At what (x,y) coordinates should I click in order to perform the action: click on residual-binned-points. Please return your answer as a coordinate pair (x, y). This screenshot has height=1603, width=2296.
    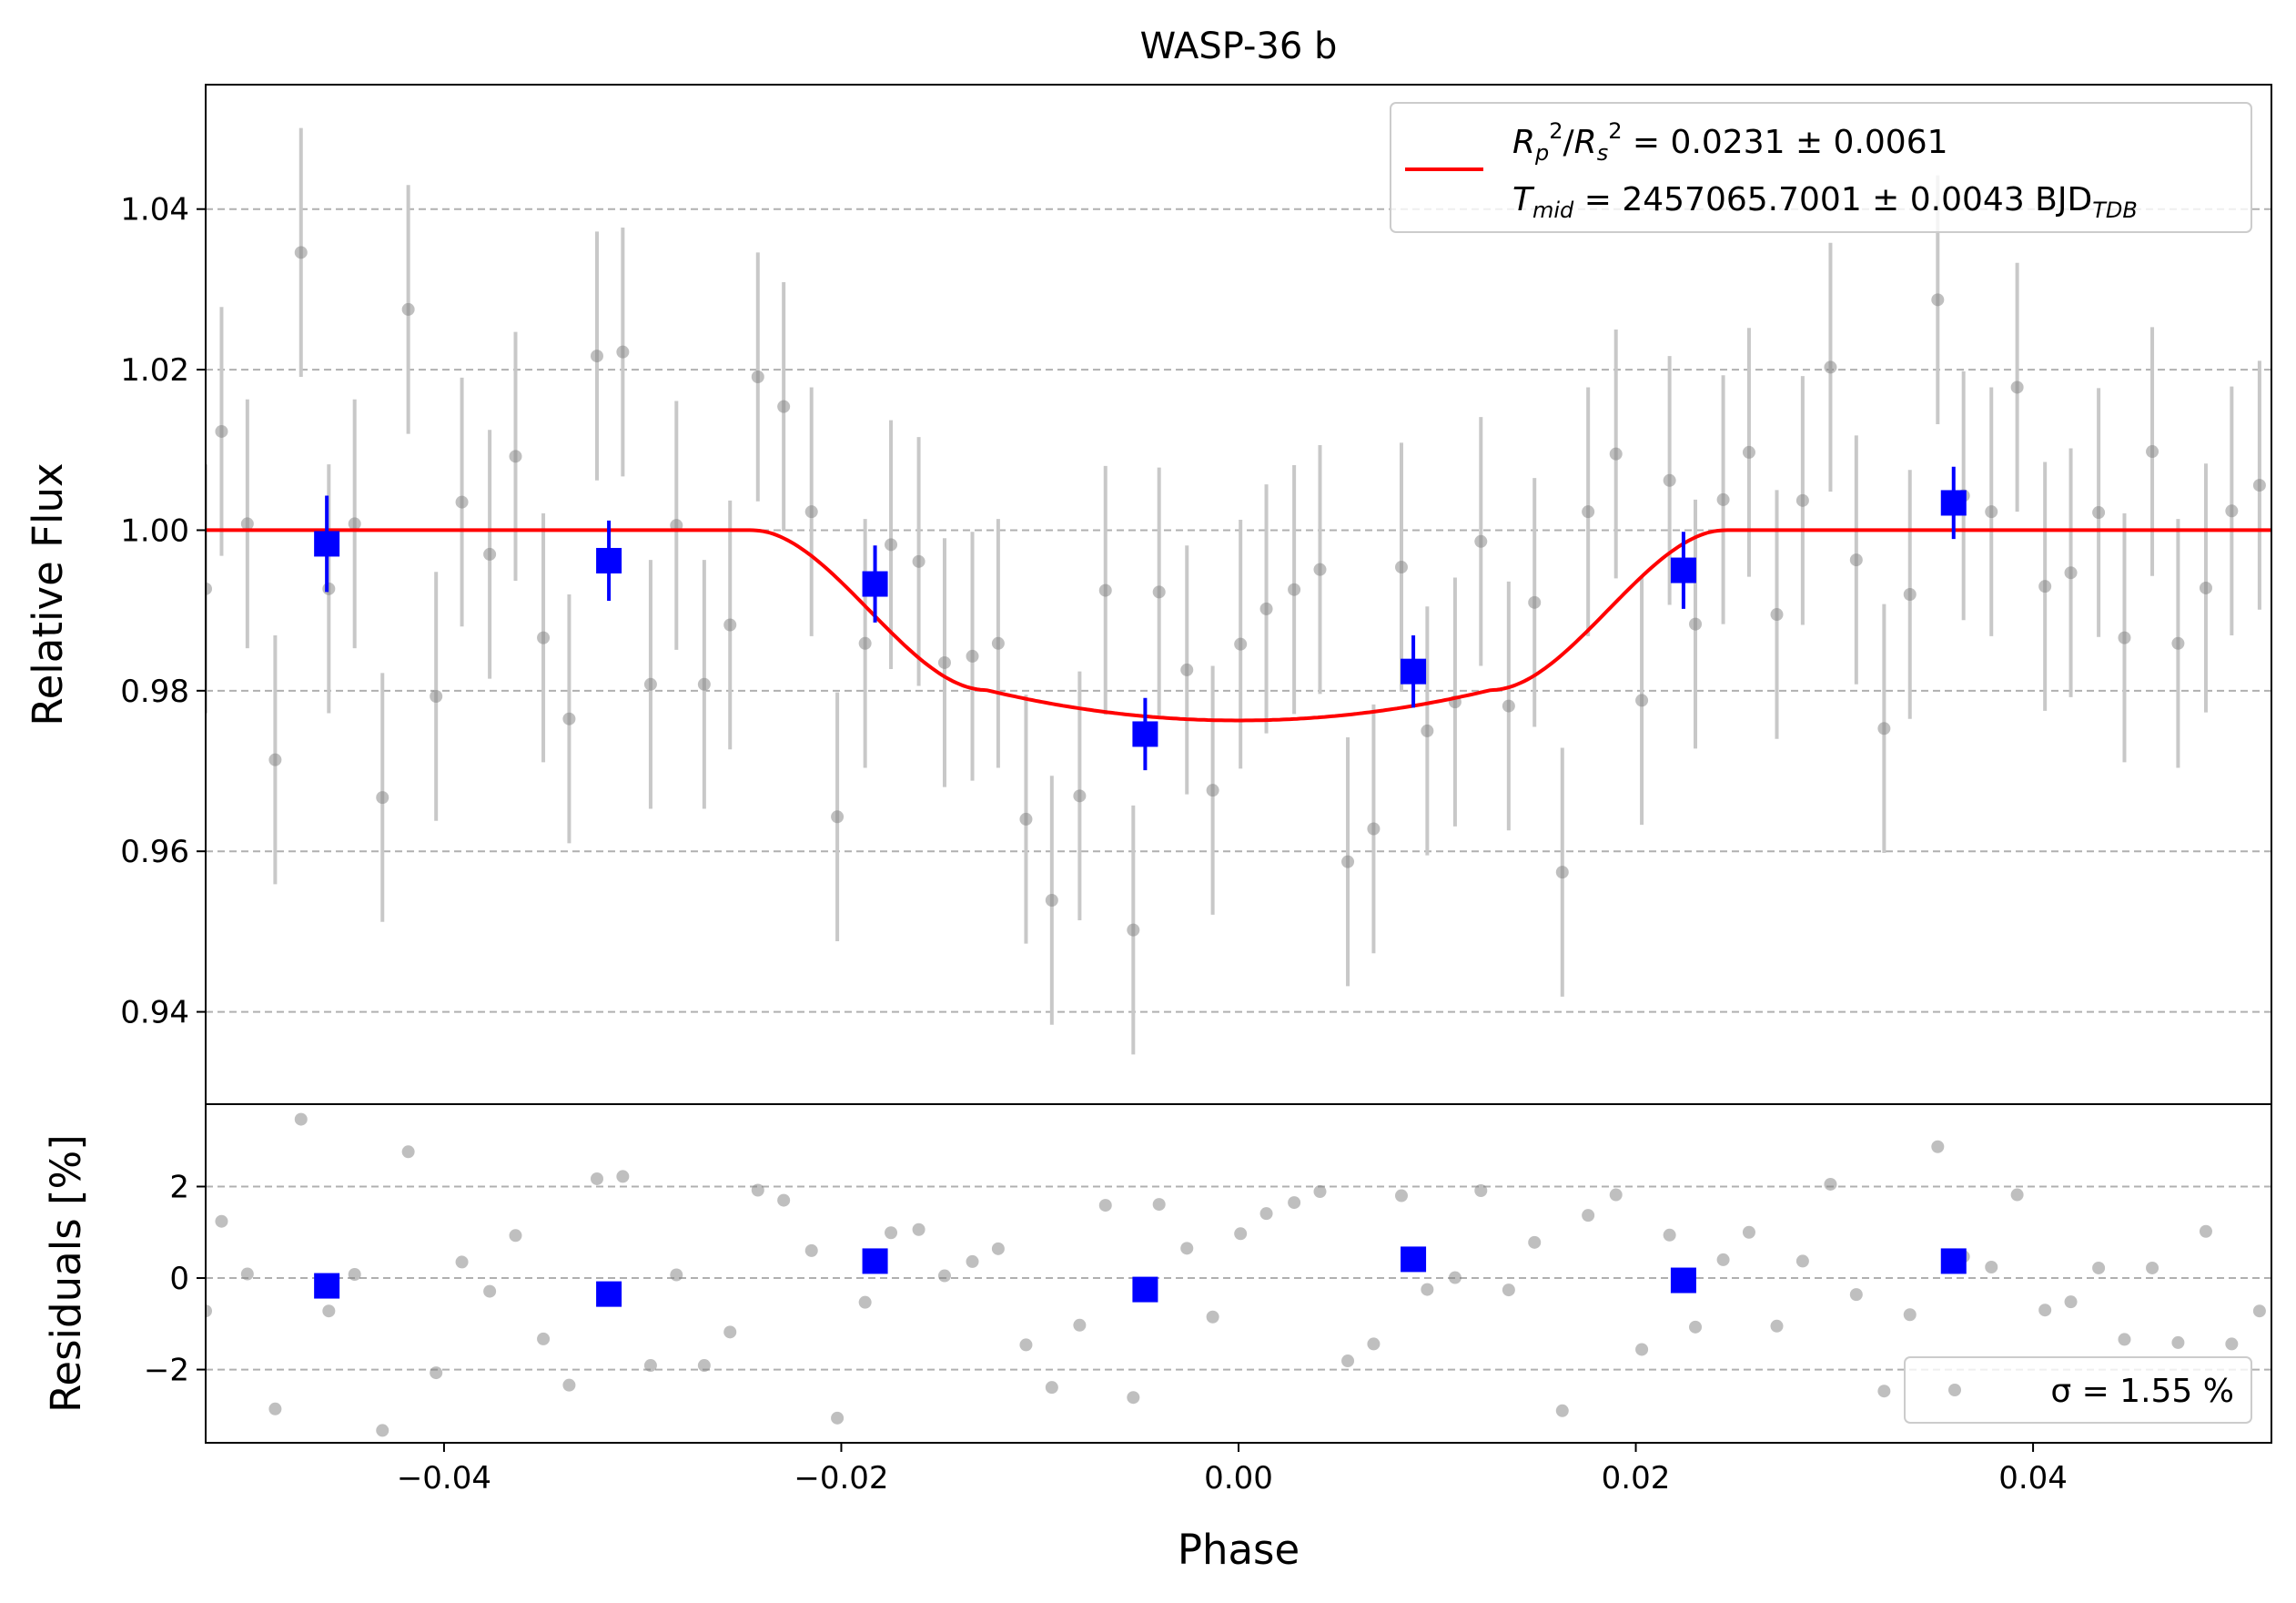
    Looking at the image, I should click on (1140, 1276).